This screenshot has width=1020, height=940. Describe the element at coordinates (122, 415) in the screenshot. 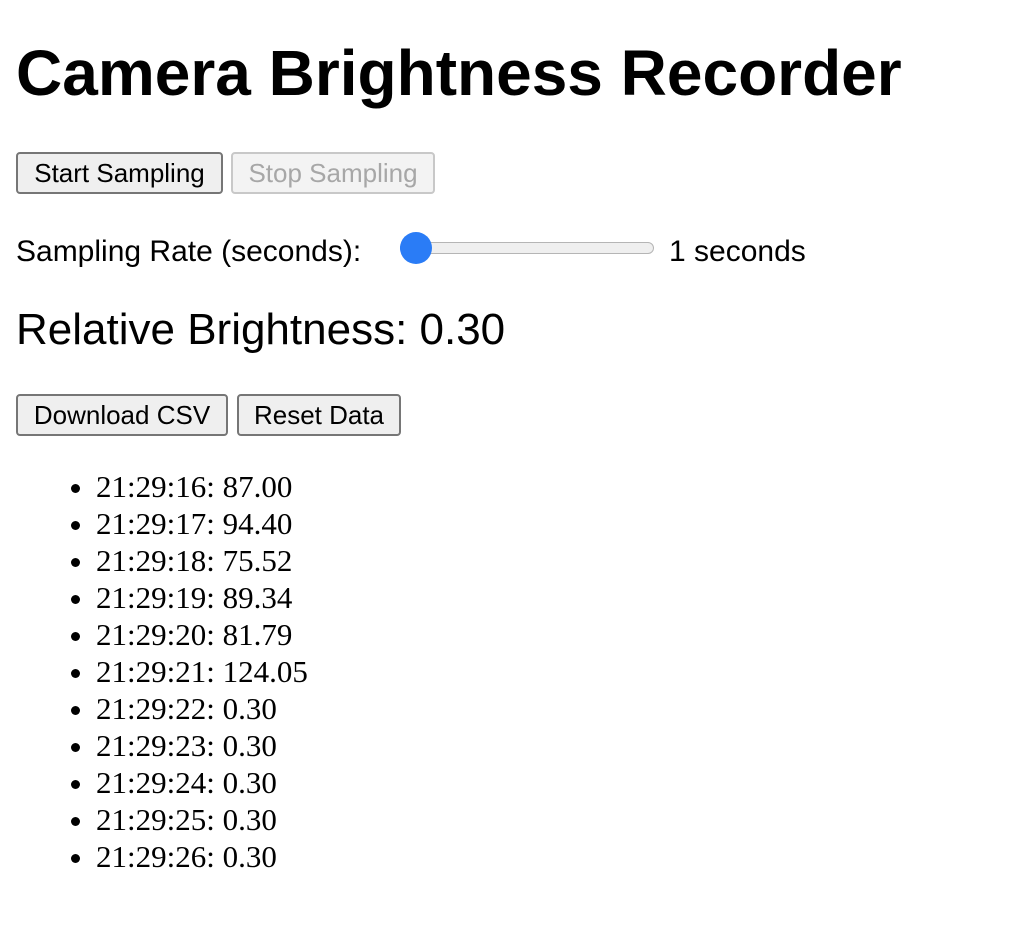

I see `download-csv-button: Download CSV` at that location.